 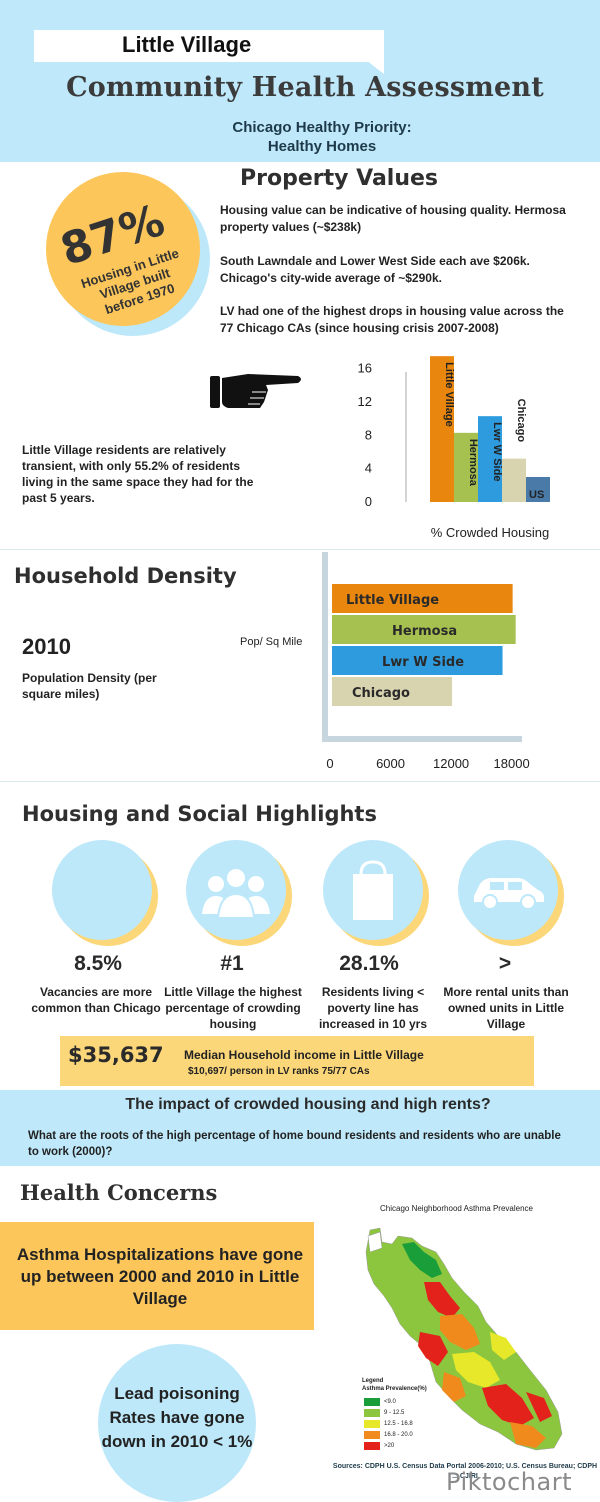 I want to click on chart-x-axis-label: % Crowded Housing, so click(x=490, y=532).